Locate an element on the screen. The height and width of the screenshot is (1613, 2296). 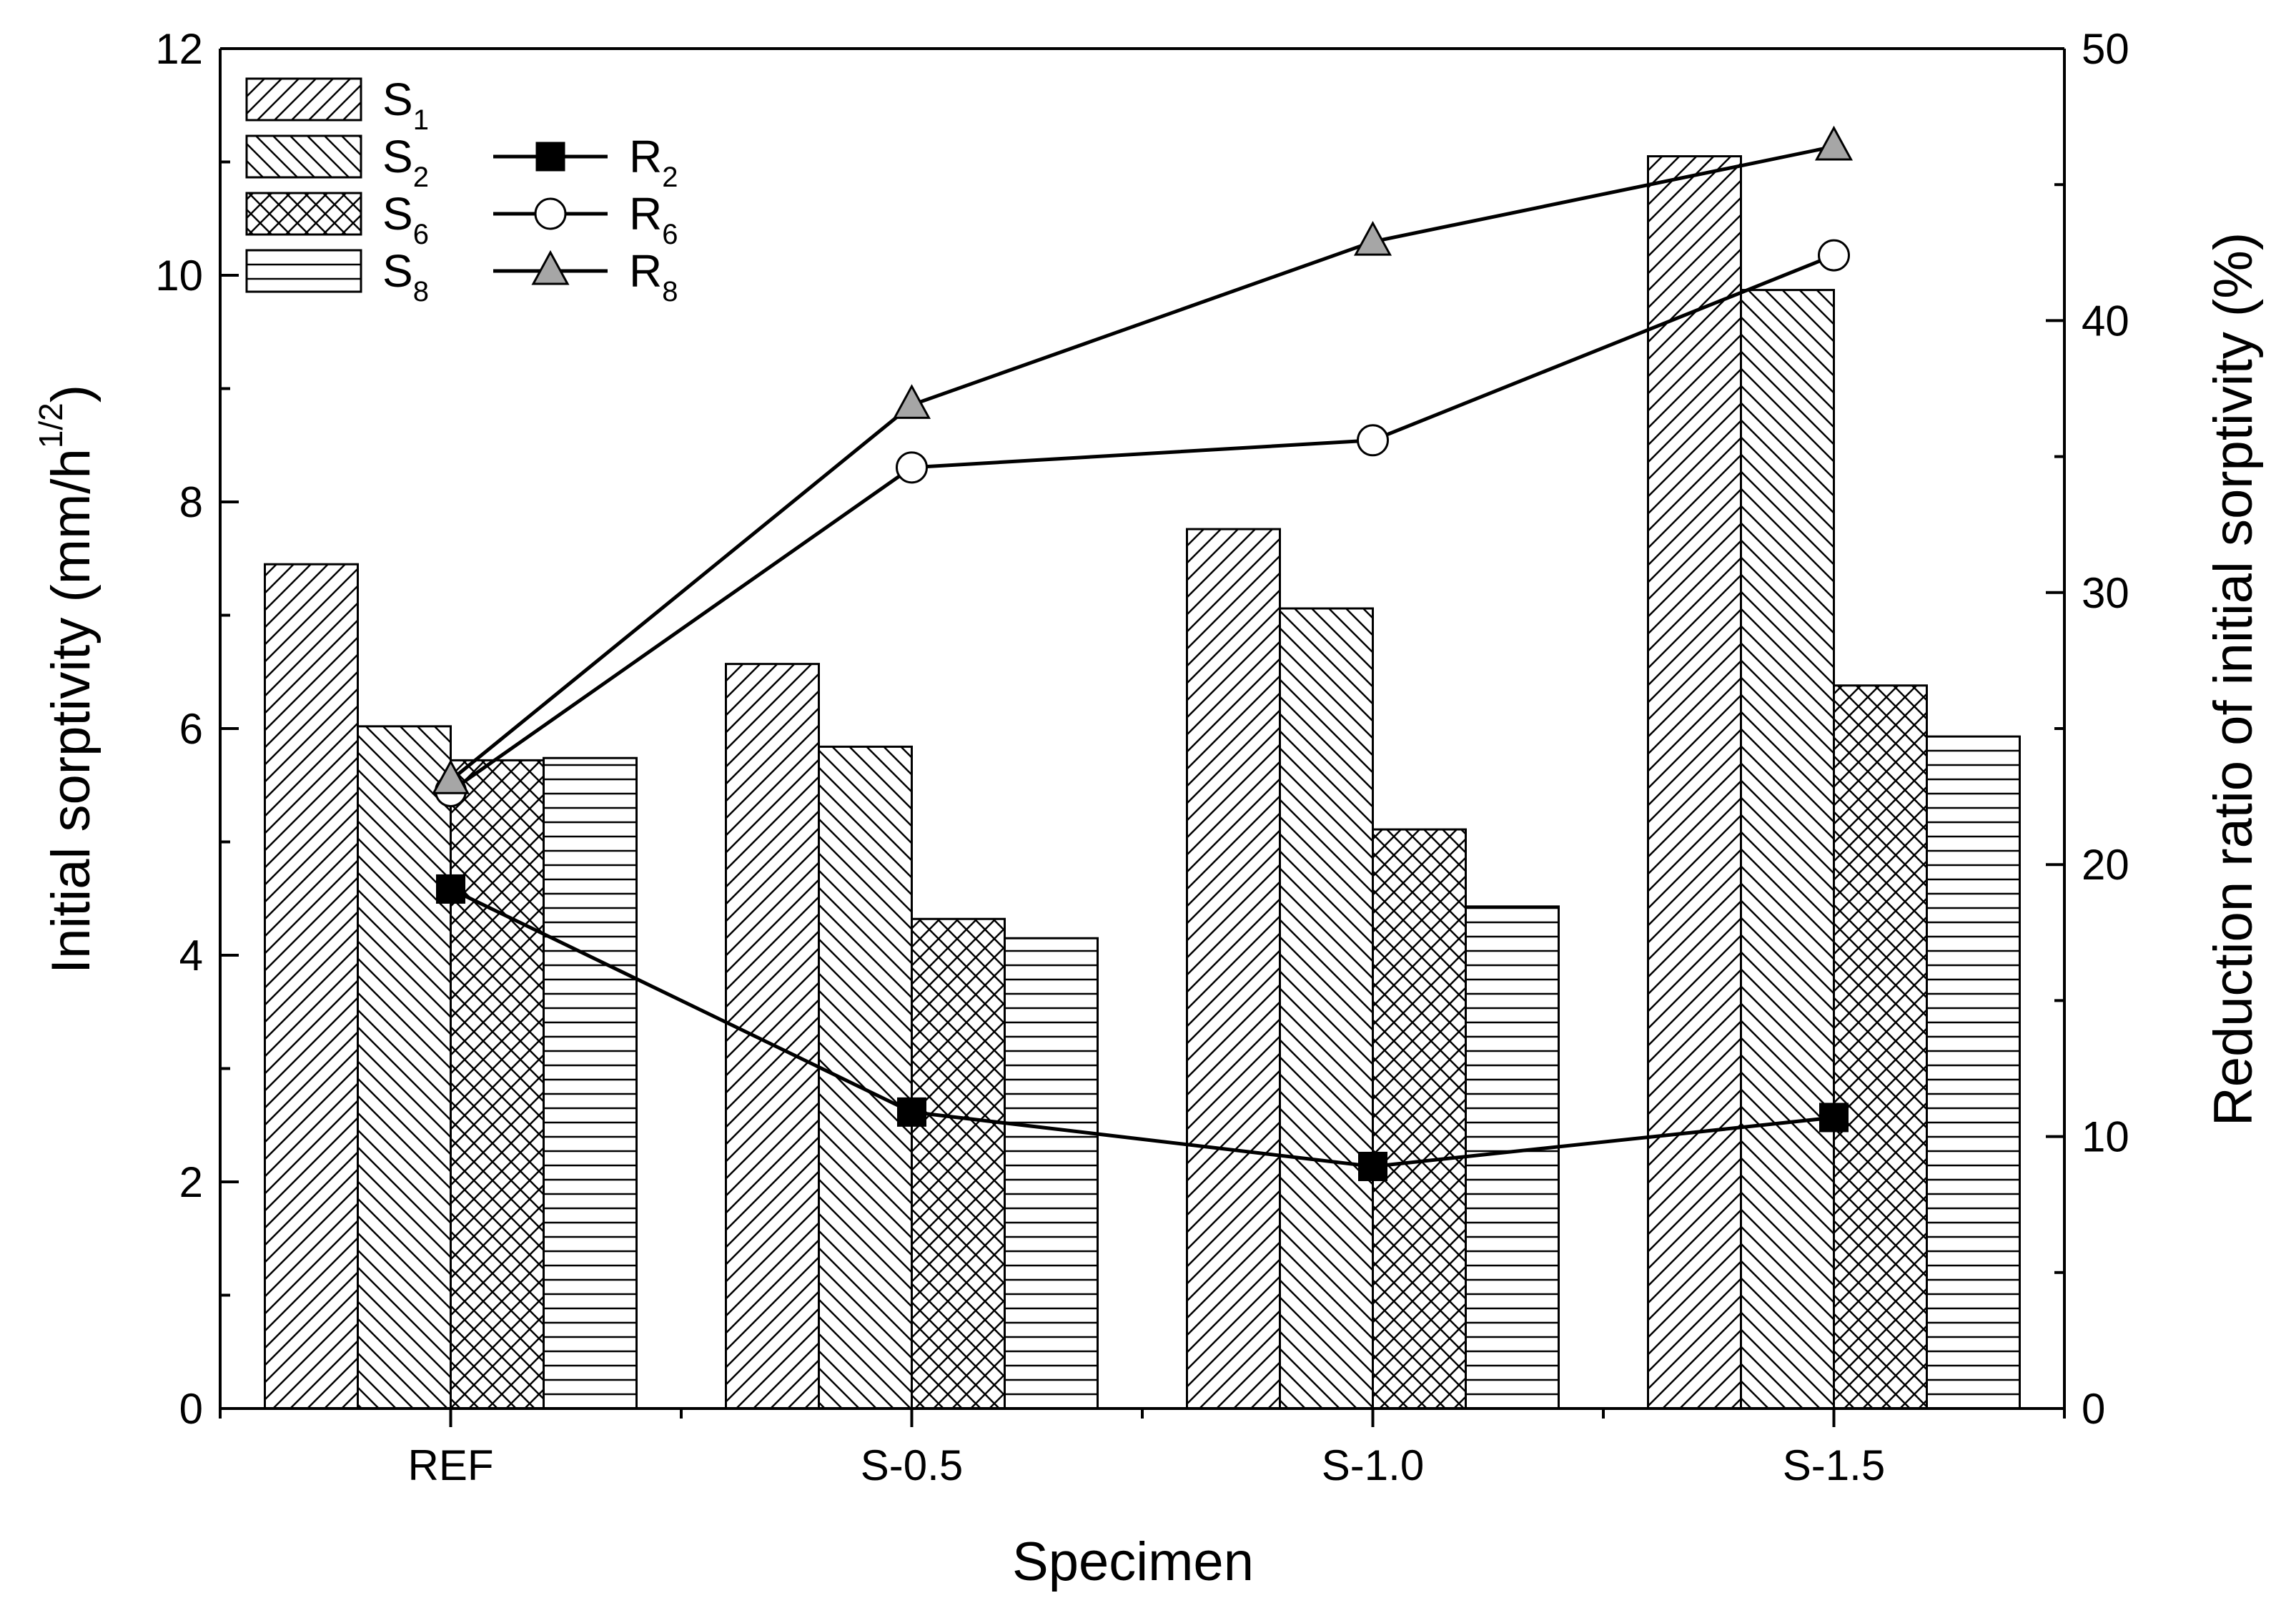
bar-s2-s-1.0 is located at coordinates (1326, 1008).